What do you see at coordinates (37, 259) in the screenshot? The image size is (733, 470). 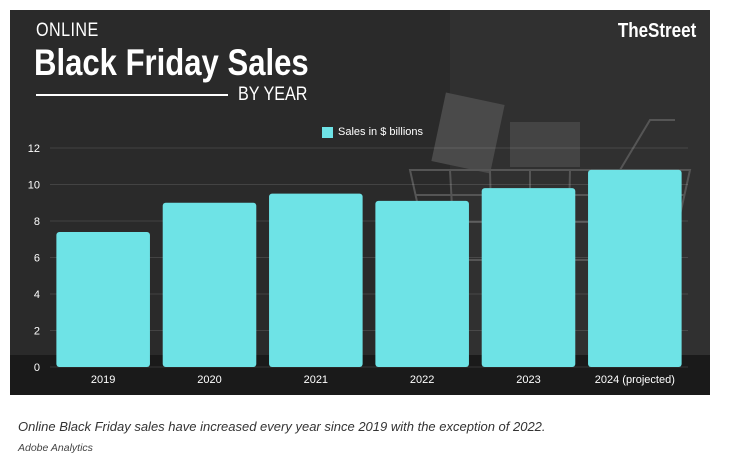 I see `y-tick-label: 6` at bounding box center [37, 259].